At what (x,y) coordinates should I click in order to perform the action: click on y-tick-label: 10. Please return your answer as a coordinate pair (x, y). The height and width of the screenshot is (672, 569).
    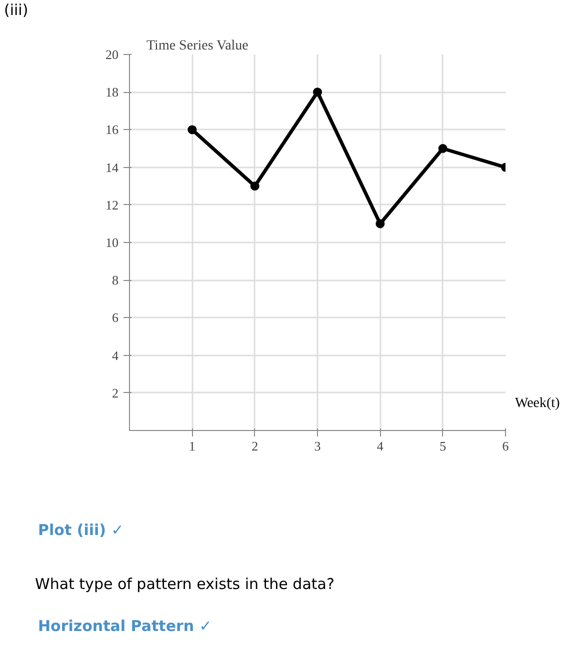
    Looking at the image, I should click on (112, 242).